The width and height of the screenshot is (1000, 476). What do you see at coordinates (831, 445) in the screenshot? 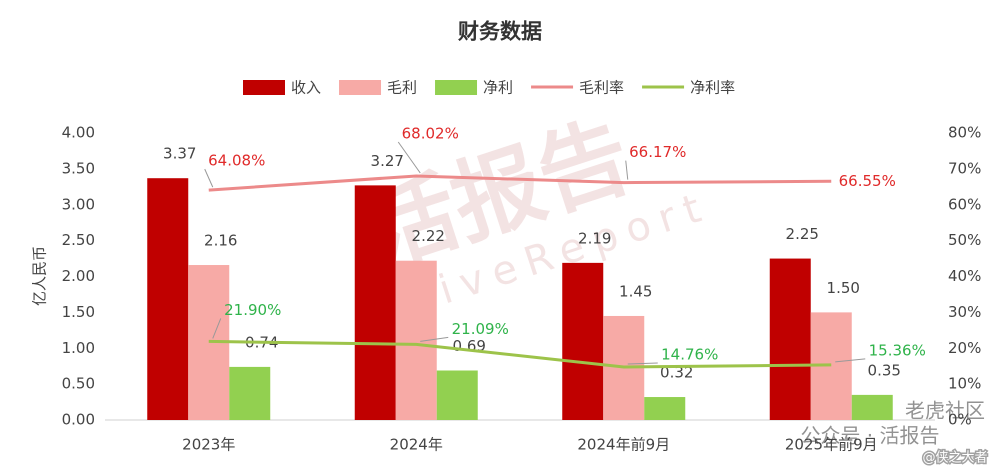
I see `x-tick-label: 2025年前9月` at bounding box center [831, 445].